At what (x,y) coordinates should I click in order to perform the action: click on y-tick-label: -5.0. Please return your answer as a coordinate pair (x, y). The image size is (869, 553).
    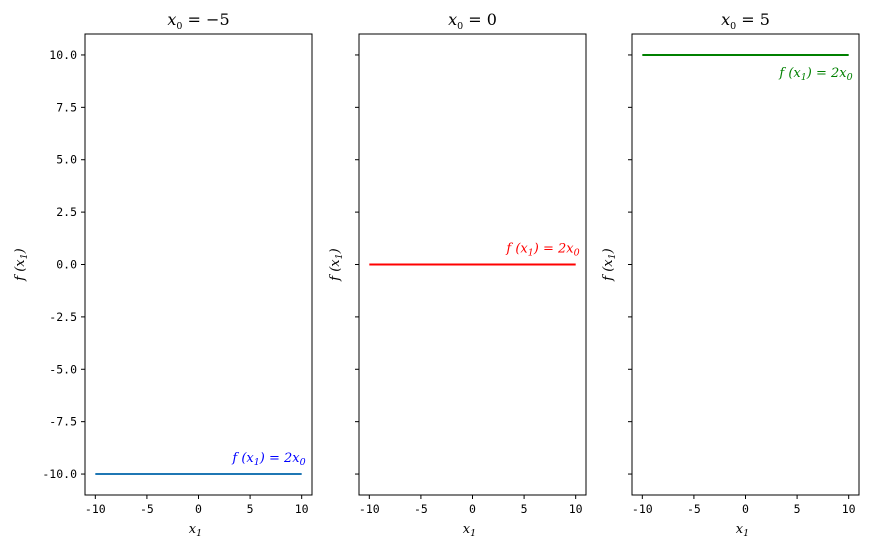
    Looking at the image, I should click on (63, 369).